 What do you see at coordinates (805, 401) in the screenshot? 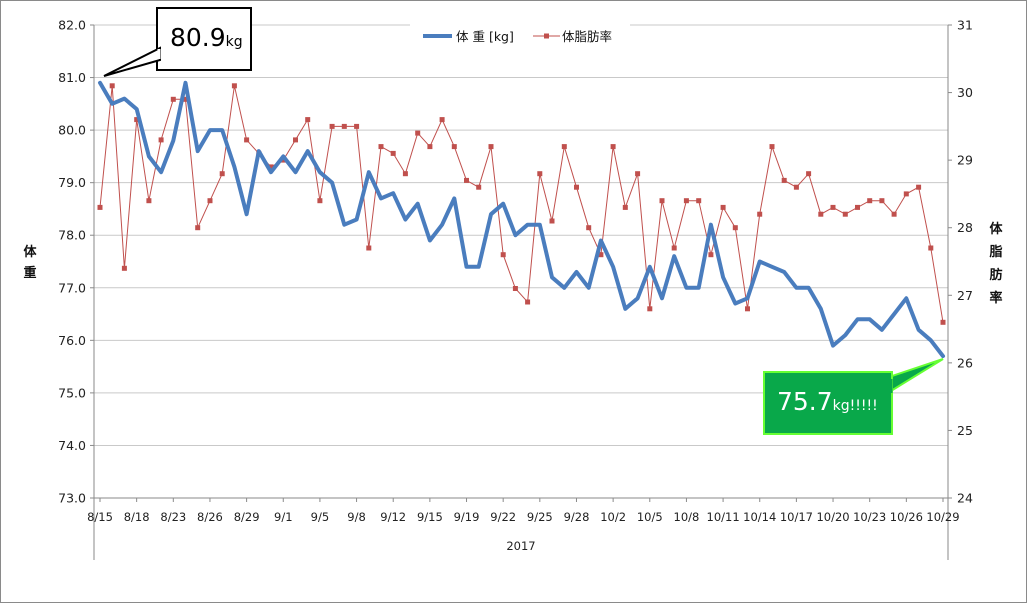
I see `callout-end-value: 75.7` at bounding box center [805, 401].